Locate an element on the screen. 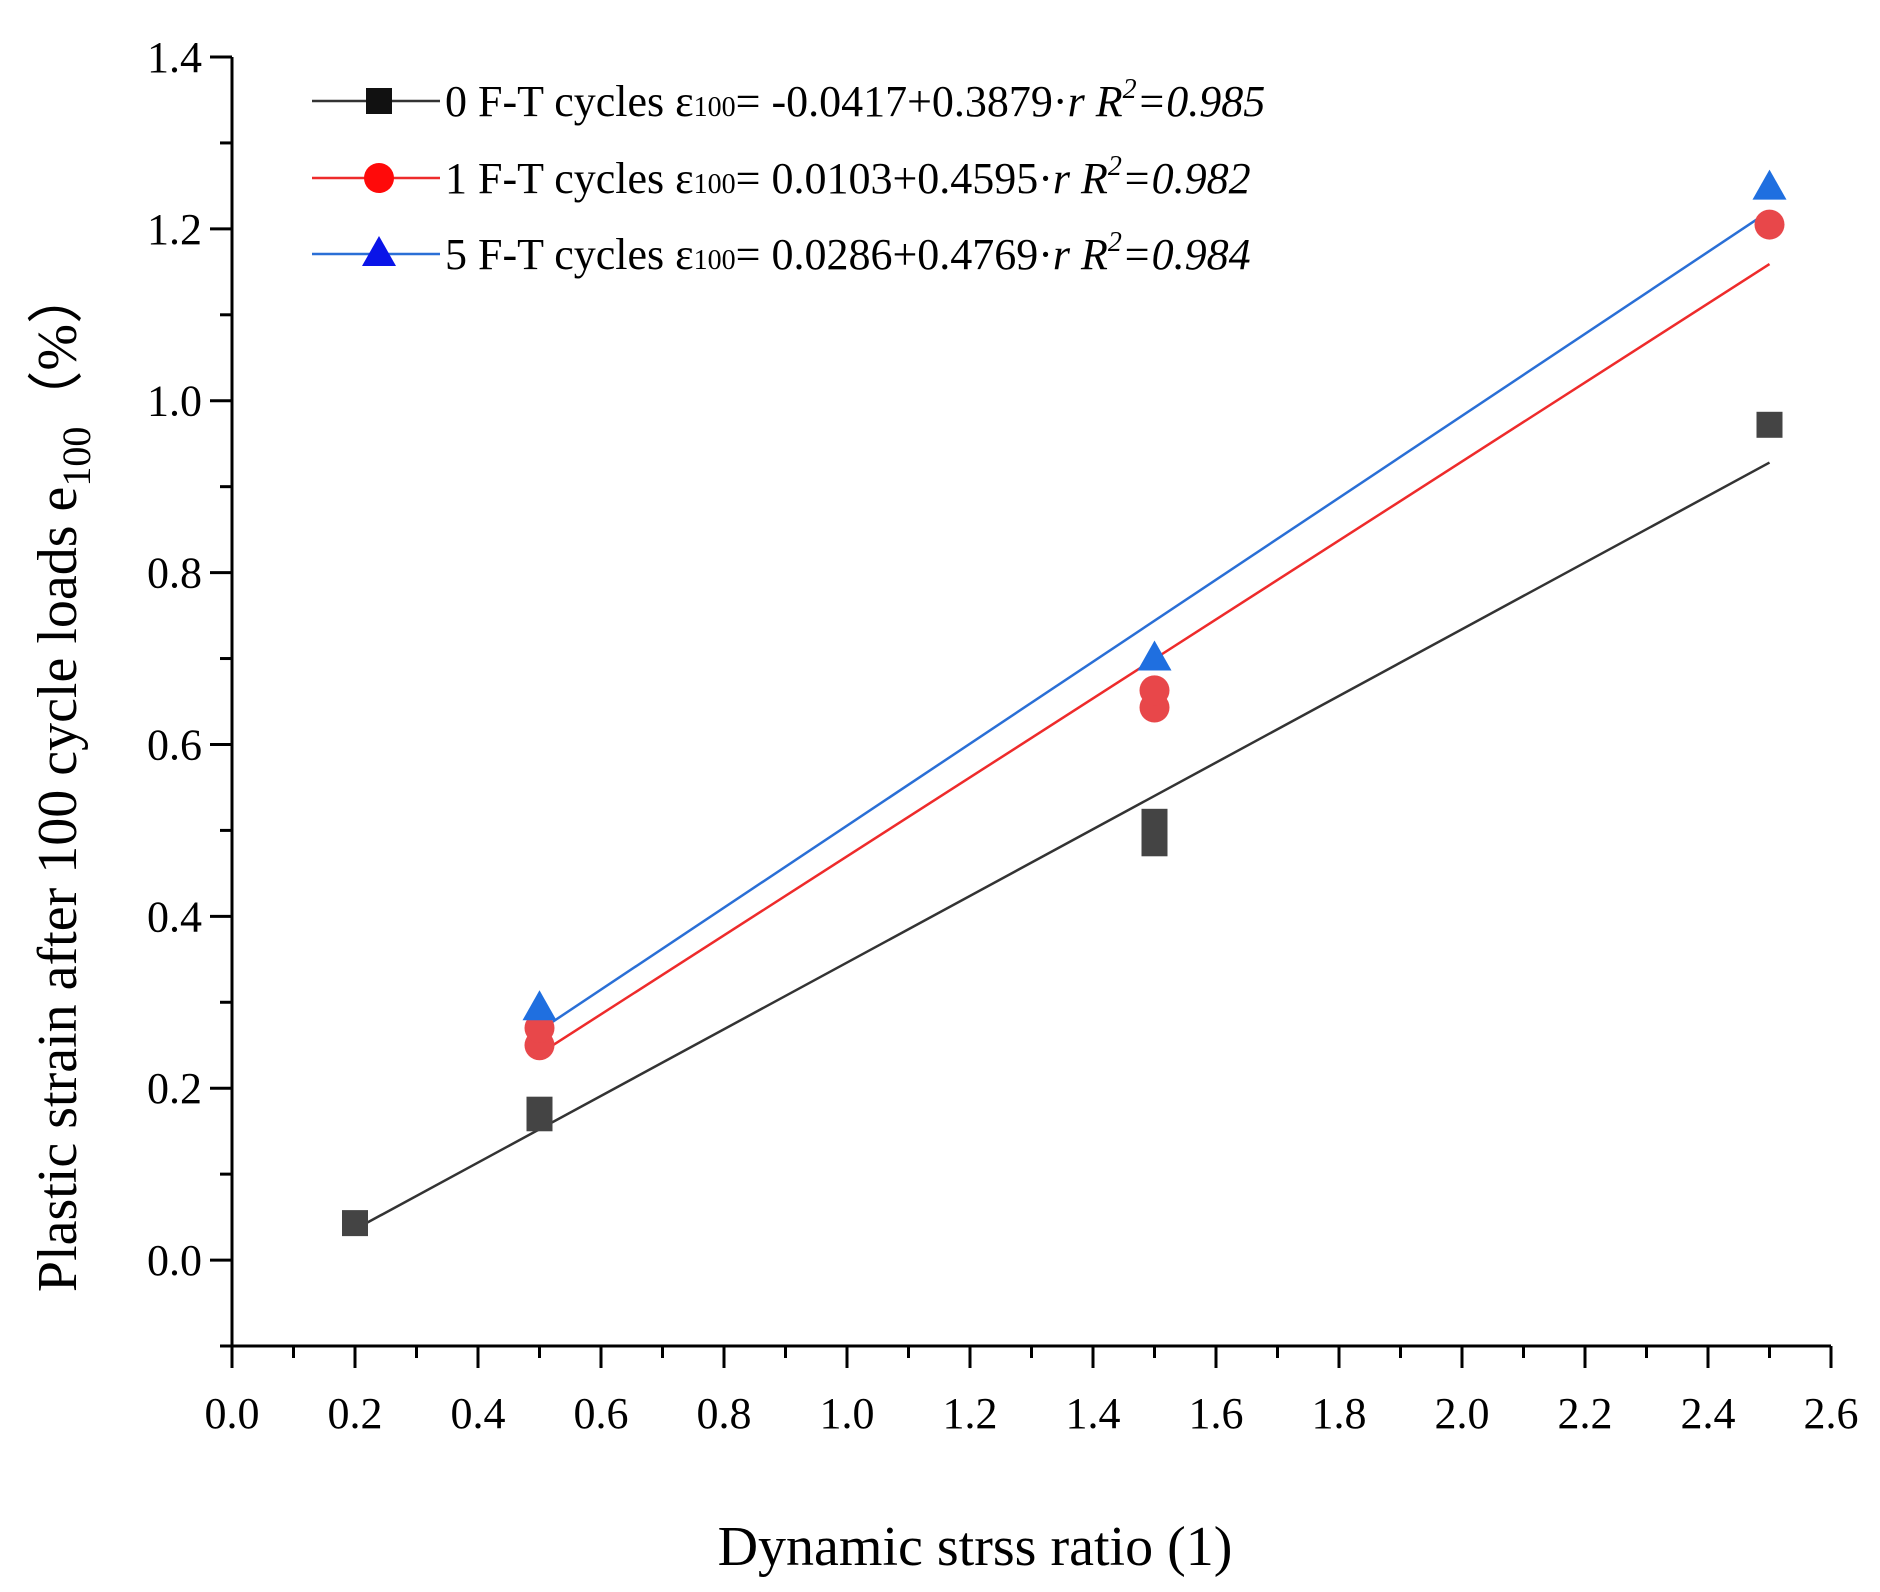 Image resolution: width=1880 pixels, height=1592 pixels. legend-prefix: 0 F-T cycles is located at coordinates (560, 101).